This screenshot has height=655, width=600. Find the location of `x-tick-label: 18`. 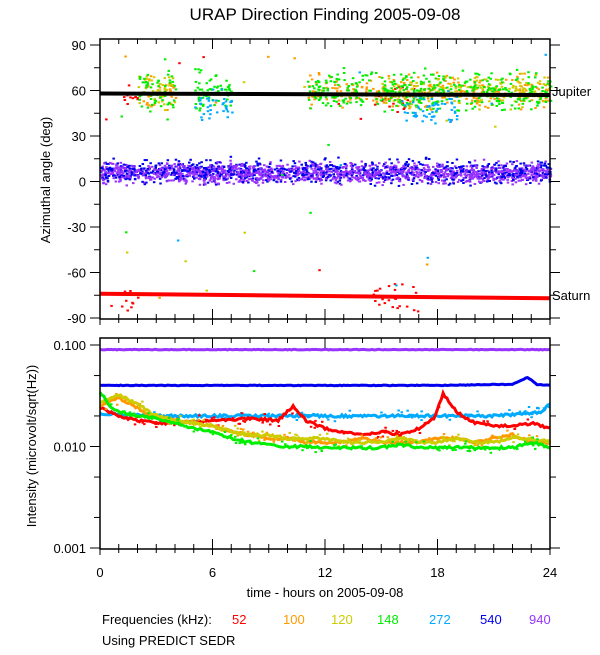

x-tick-label: 18 is located at coordinates (437, 572).